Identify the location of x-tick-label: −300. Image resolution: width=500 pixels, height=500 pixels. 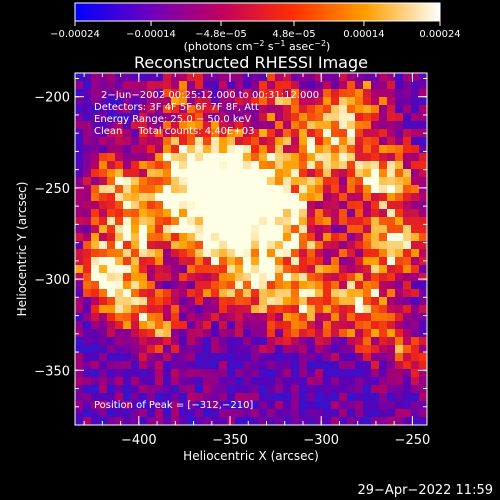
(321, 440).